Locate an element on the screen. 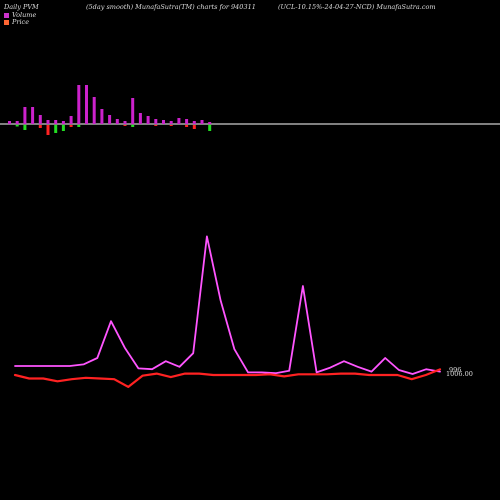 This screenshot has width=500, height=500. legend-price-label: Price is located at coordinates (21, 22).